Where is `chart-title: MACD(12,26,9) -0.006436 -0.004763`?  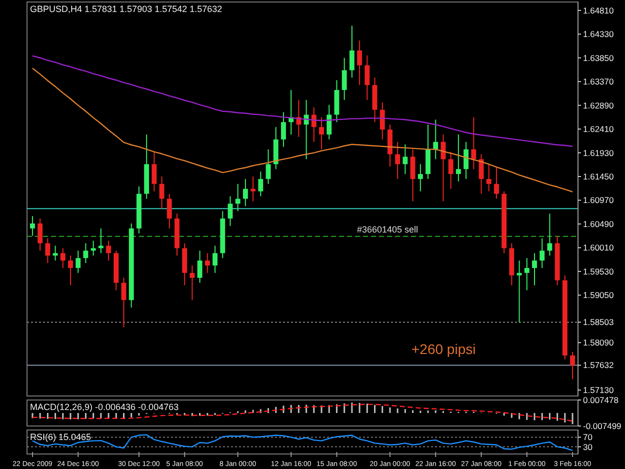 chart-title: MACD(12,26,9) -0.006436 -0.004763 is located at coordinates (104, 407).